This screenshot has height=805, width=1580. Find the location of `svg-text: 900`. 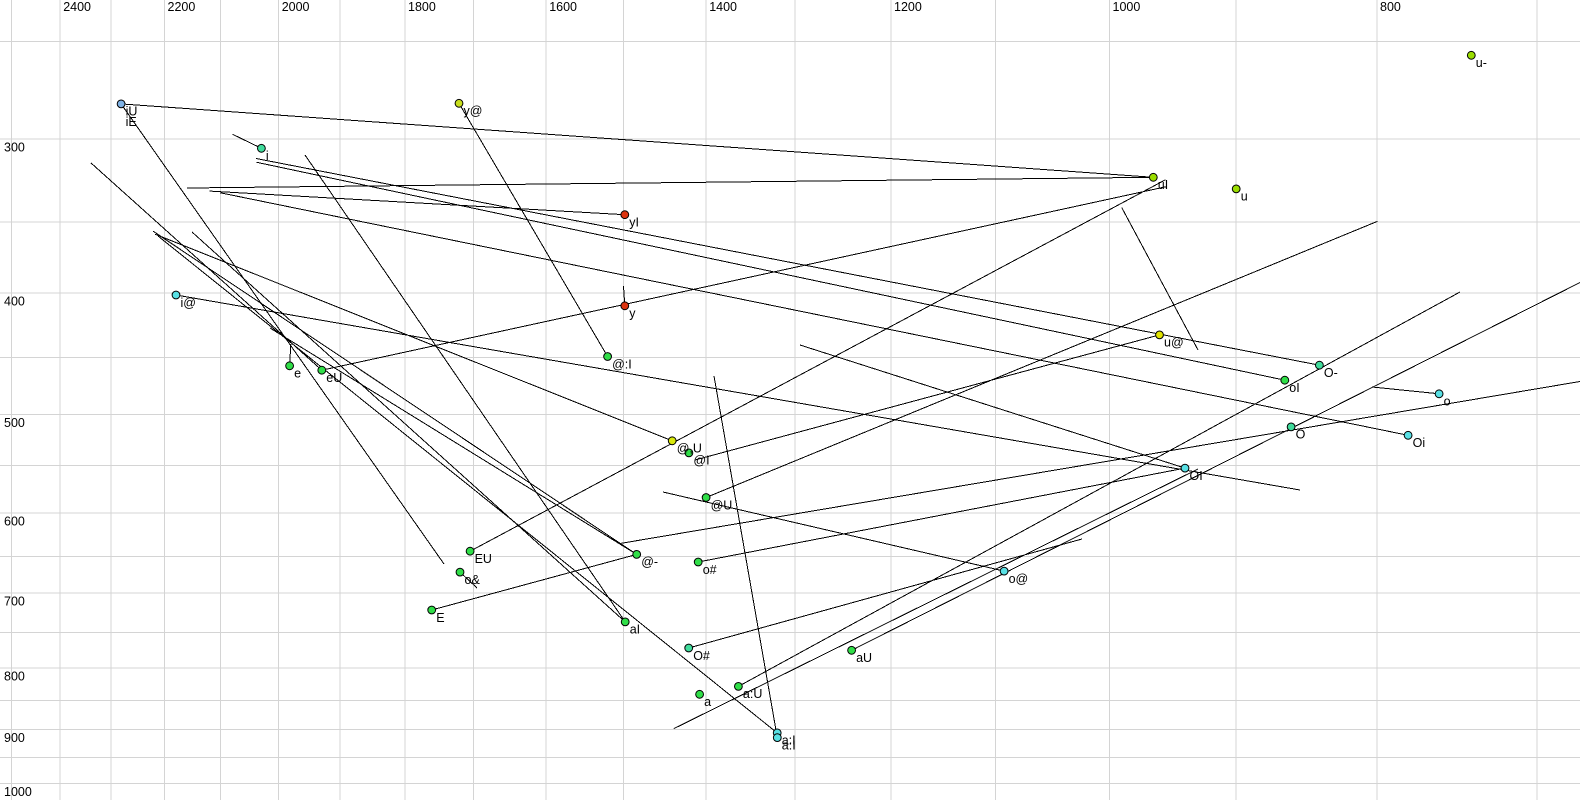

svg-text: 900 is located at coordinates (14, 738).